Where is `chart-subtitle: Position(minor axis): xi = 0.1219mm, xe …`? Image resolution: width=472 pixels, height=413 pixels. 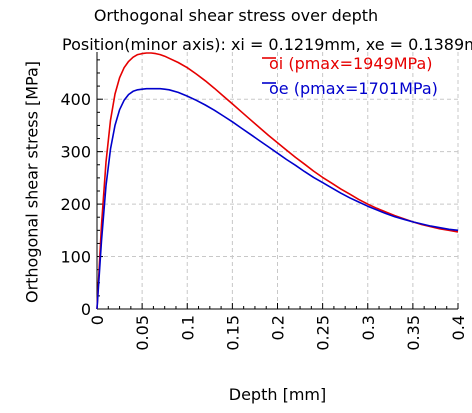 chart-subtitle: Position(minor axis): xi = 0.1219mm, xe … is located at coordinates (267, 44).